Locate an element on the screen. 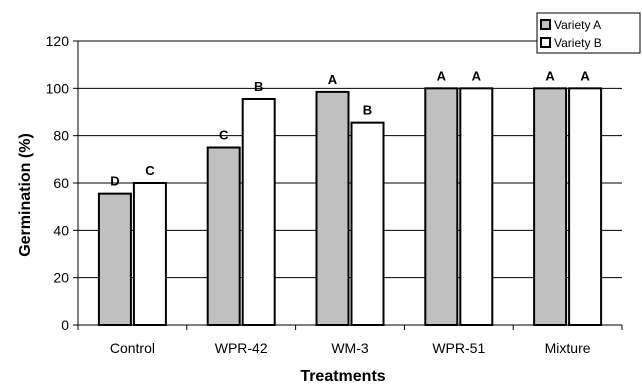 The image size is (642, 384). x-tick-label: WPR-42 is located at coordinates (241, 348).